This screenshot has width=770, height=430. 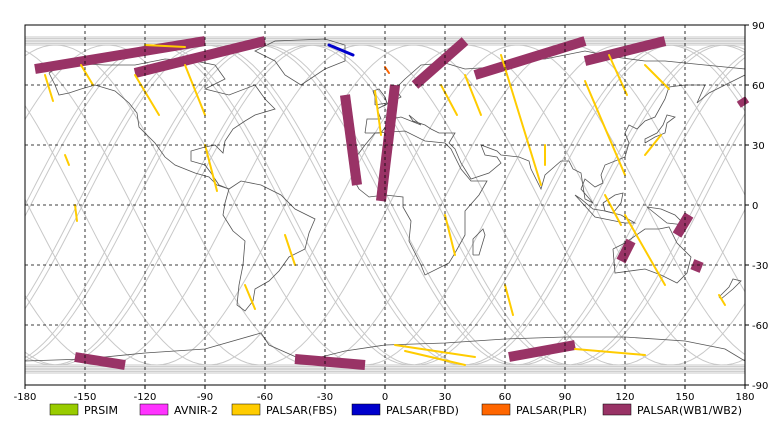 What do you see at coordinates (744, 397) in the screenshot?
I see `x-tick-label: 180` at bounding box center [744, 397].